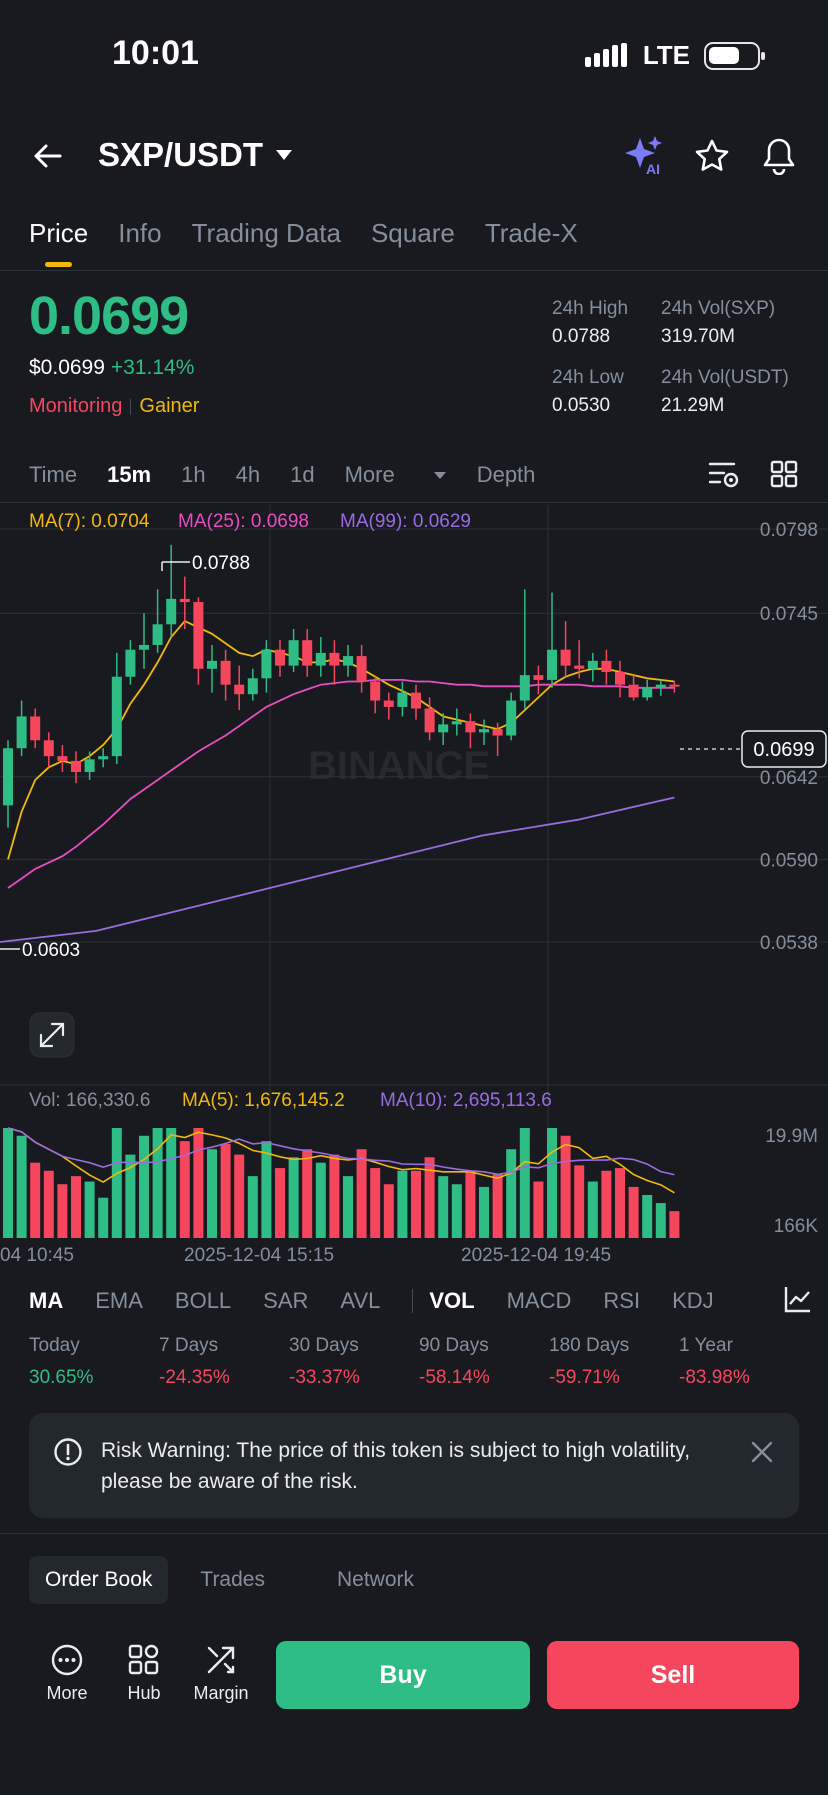 This screenshot has height=1795, width=828. Describe the element at coordinates (129, 474) in the screenshot. I see `interval-15m: 15m` at that location.